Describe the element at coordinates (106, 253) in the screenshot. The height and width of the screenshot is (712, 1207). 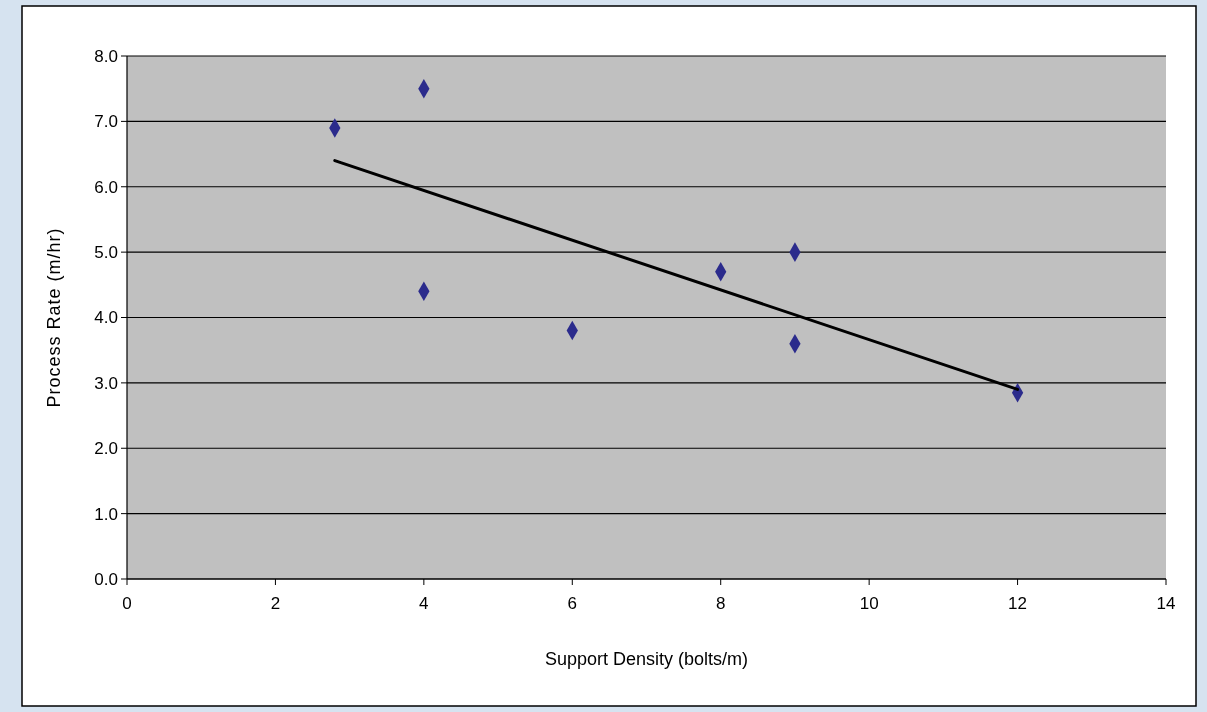
I see `y-tick-label: 5.0` at that location.